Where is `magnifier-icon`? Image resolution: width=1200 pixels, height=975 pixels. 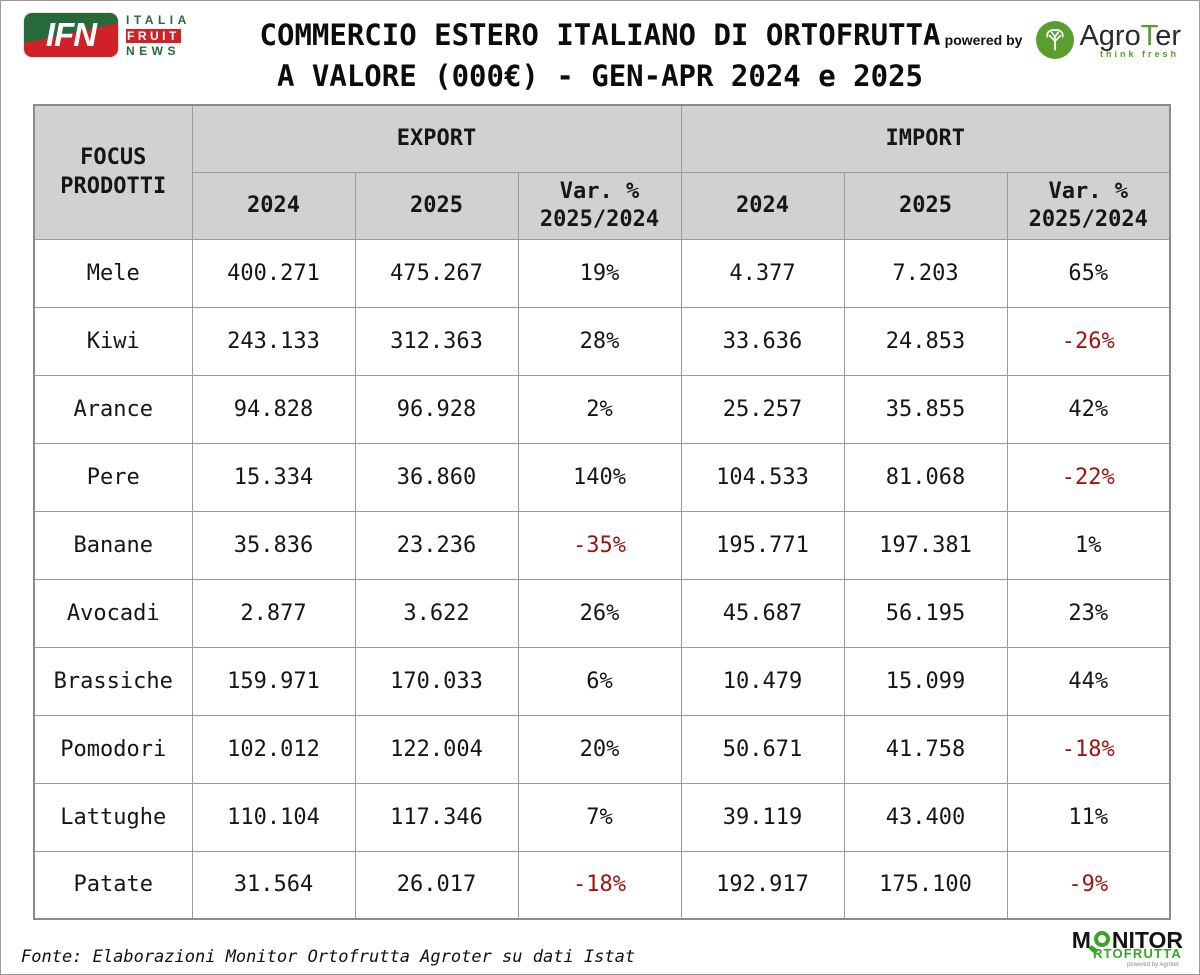
magnifier-icon is located at coordinates (1099, 942).